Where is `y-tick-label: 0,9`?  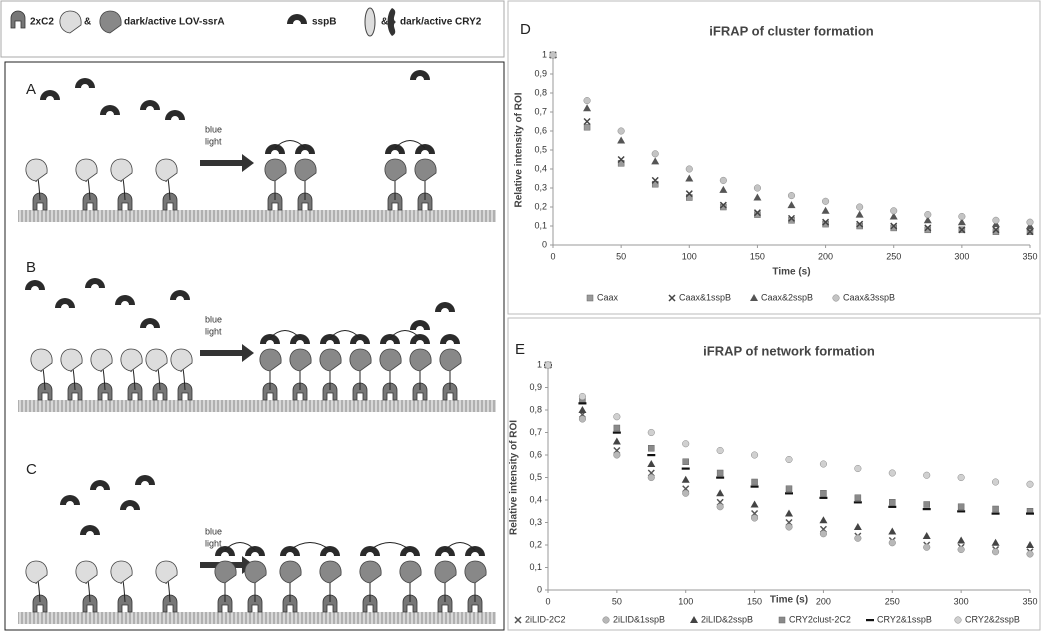 y-tick-label: 0,9 is located at coordinates (535, 387).